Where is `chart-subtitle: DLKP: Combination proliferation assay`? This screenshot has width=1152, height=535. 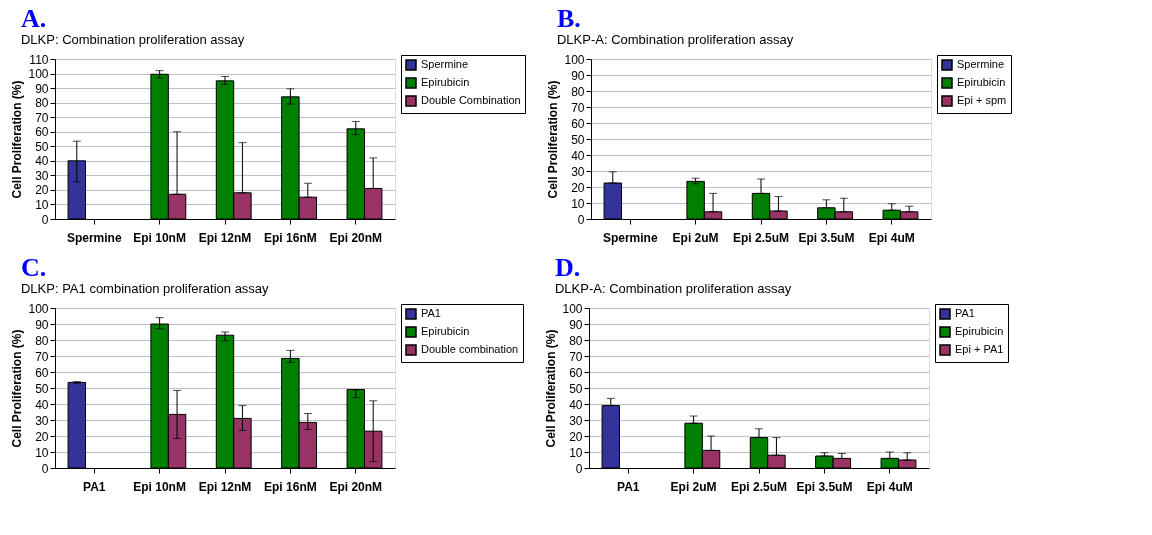 chart-subtitle: DLKP: Combination proliferation assay is located at coordinates (132, 39).